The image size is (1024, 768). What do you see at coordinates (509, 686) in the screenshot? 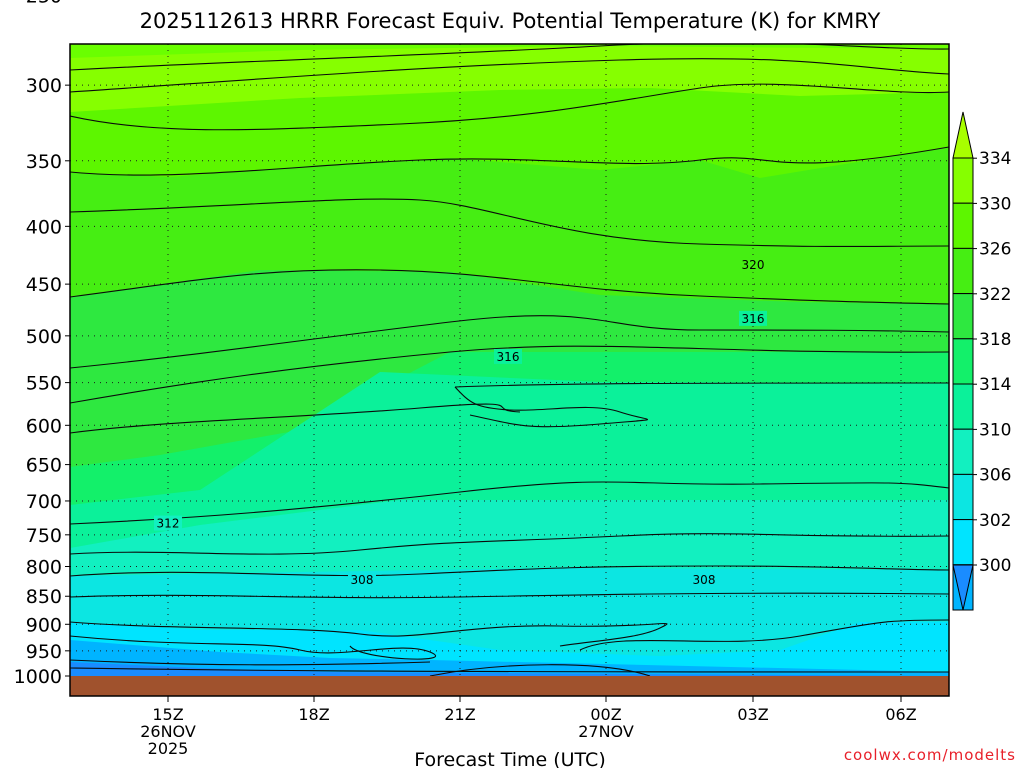
I see `ground-surface` at bounding box center [509, 686].